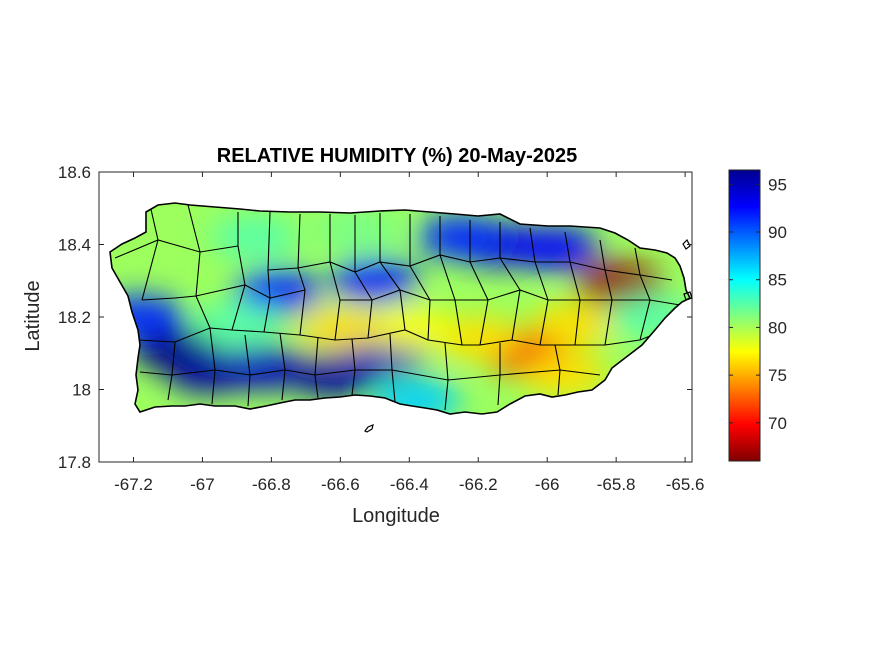  What do you see at coordinates (74, 245) in the screenshot?
I see `y-tick-label: 18.4` at bounding box center [74, 245].